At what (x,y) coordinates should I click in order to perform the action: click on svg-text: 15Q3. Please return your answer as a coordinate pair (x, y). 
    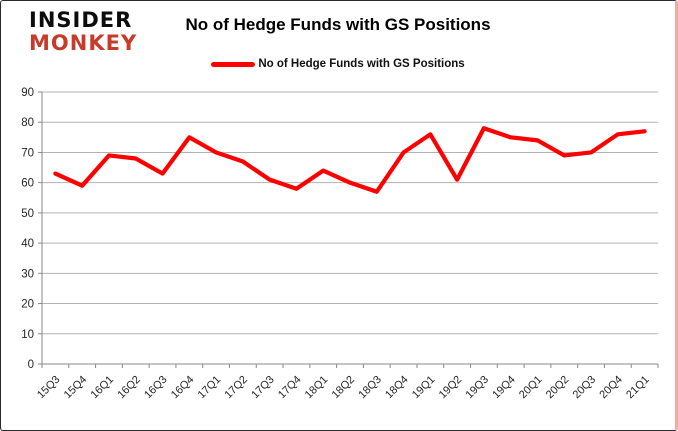
    Looking at the image, I should click on (49, 388).